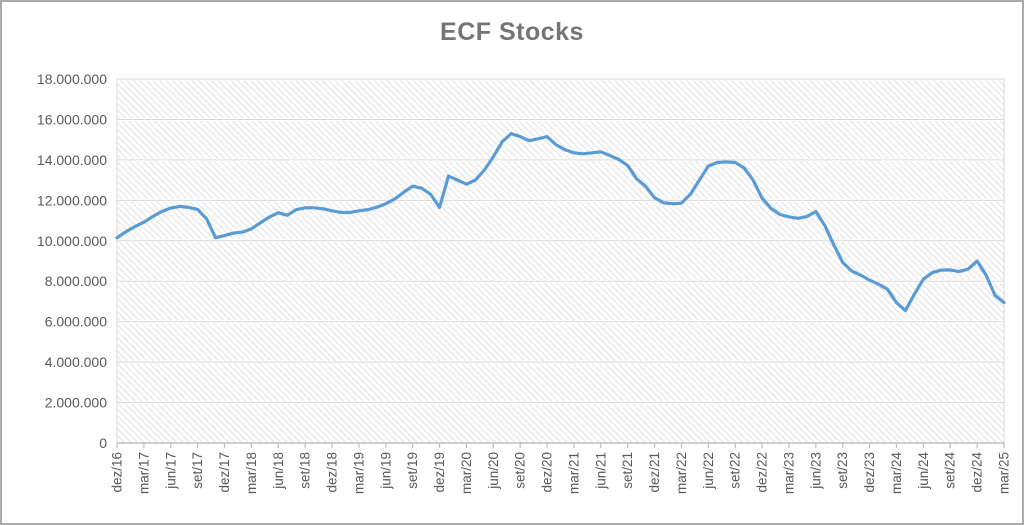  Describe the element at coordinates (600, 471) in the screenshot. I see `x-tick-label: jun/21` at that location.